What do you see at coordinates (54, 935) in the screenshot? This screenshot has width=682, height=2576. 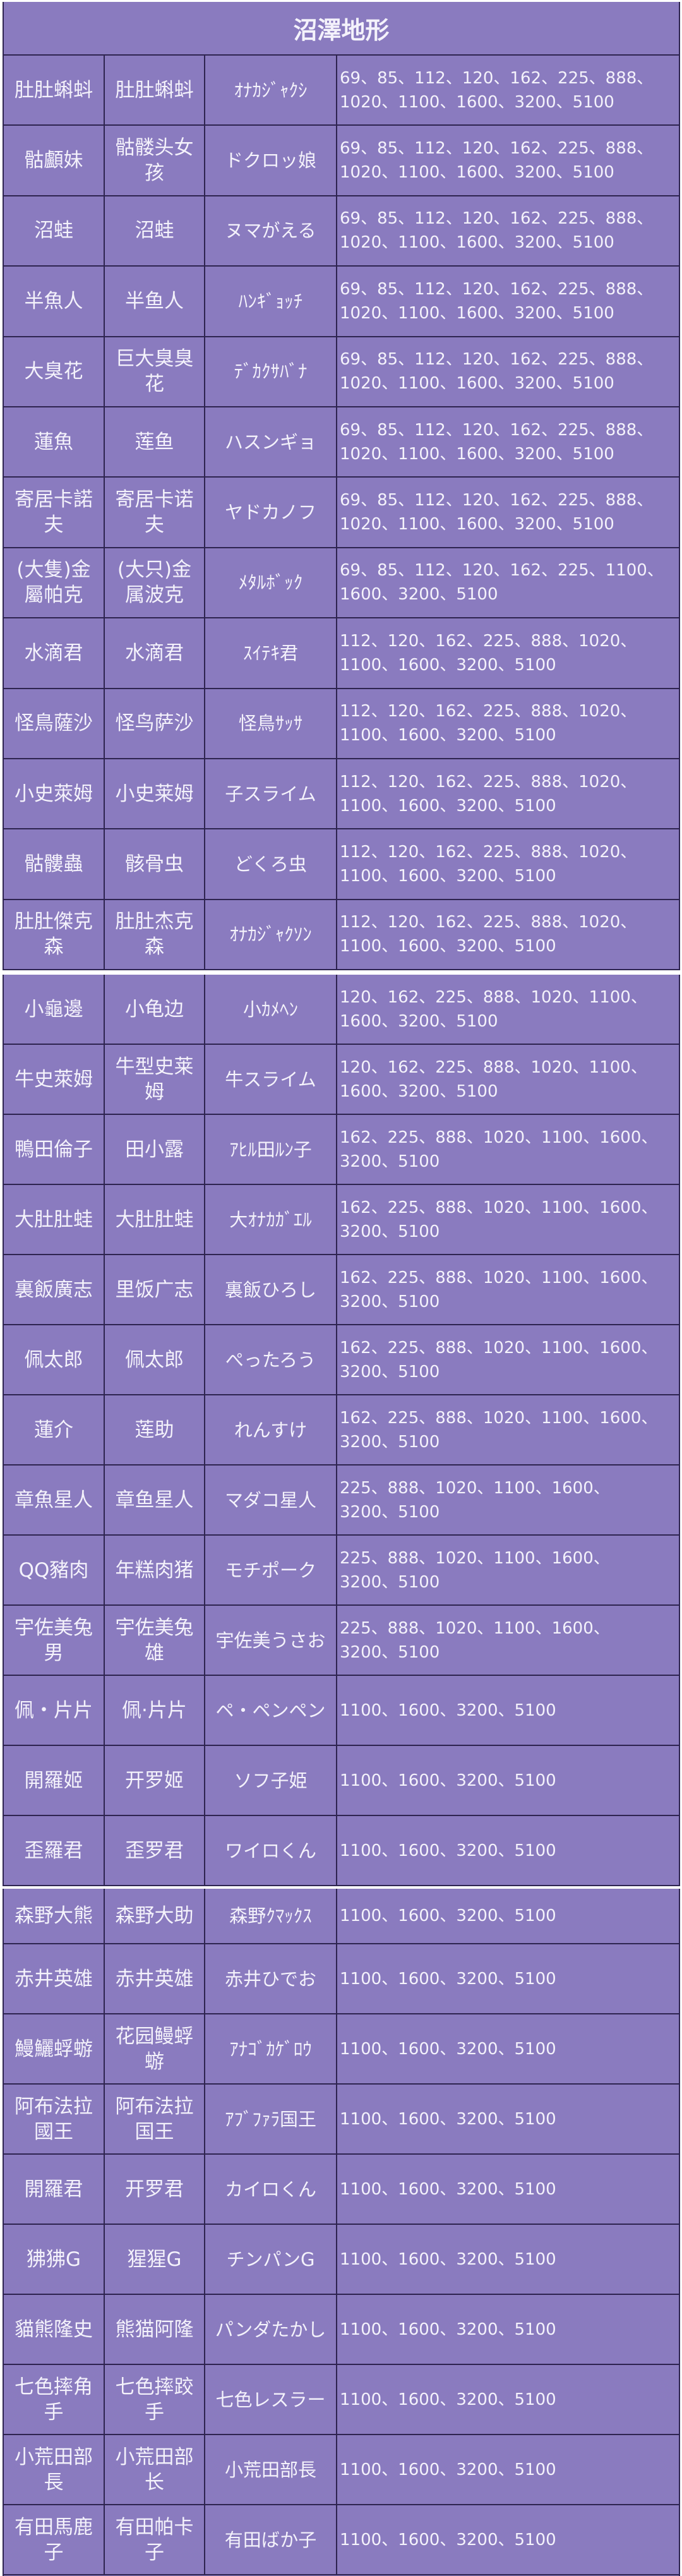 I see `name-traditional-cell: 肚肚傑克森` at bounding box center [54, 935].